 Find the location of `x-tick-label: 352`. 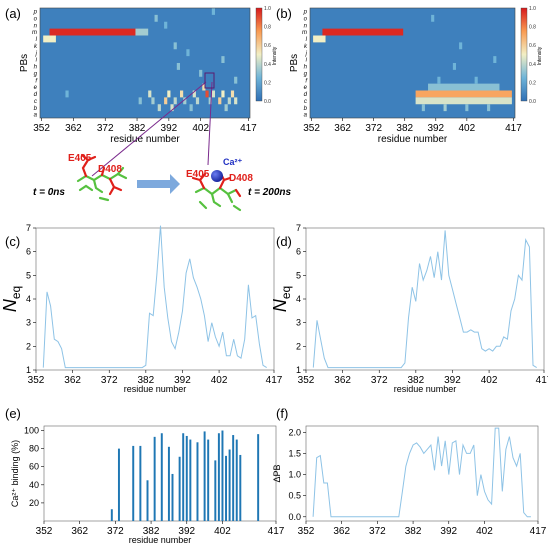

x-tick-label: 352 is located at coordinates (311, 128).